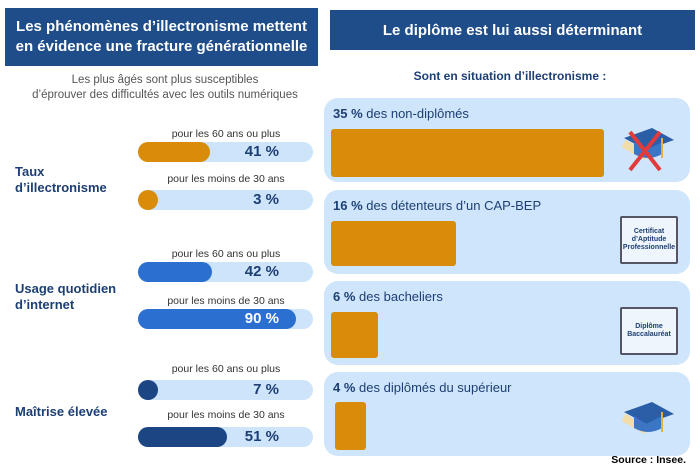  Describe the element at coordinates (165, 80) in the screenshot. I see `subtitle-line: Les plus âgés sont plus susceptibles` at that location.